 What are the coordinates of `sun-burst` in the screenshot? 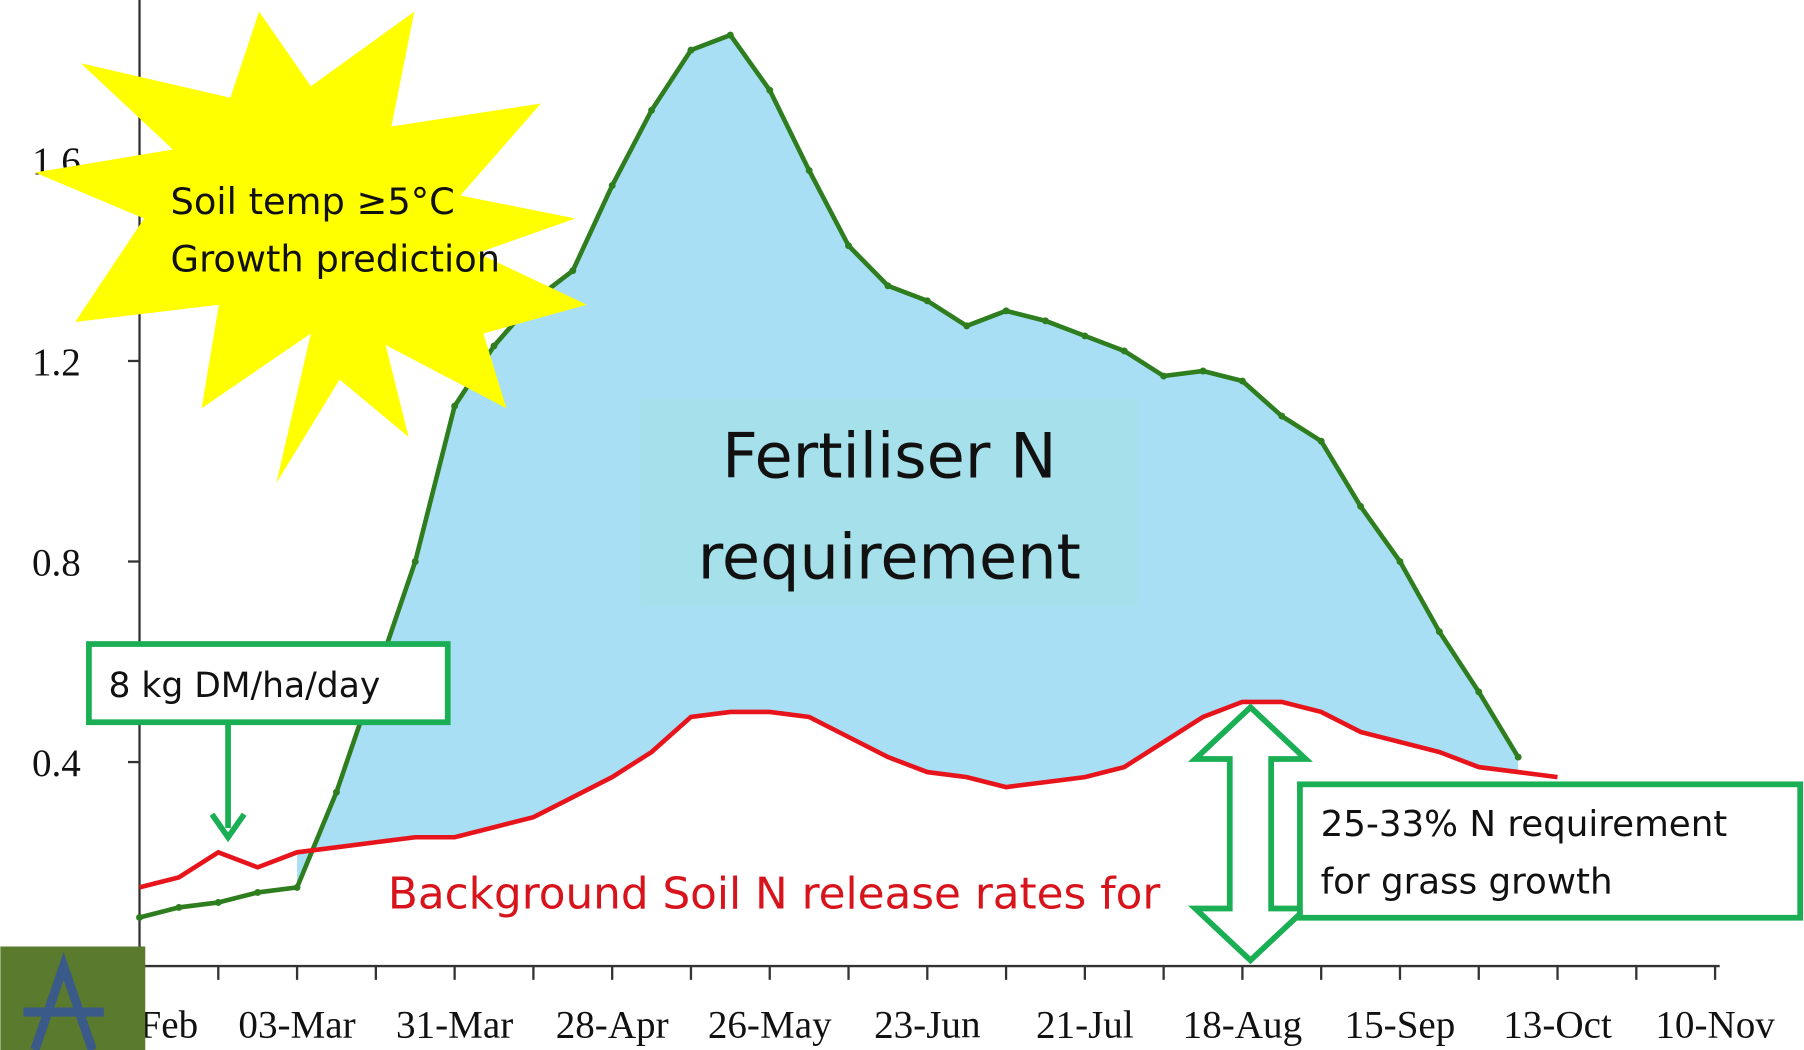 It's located at (310, 247).